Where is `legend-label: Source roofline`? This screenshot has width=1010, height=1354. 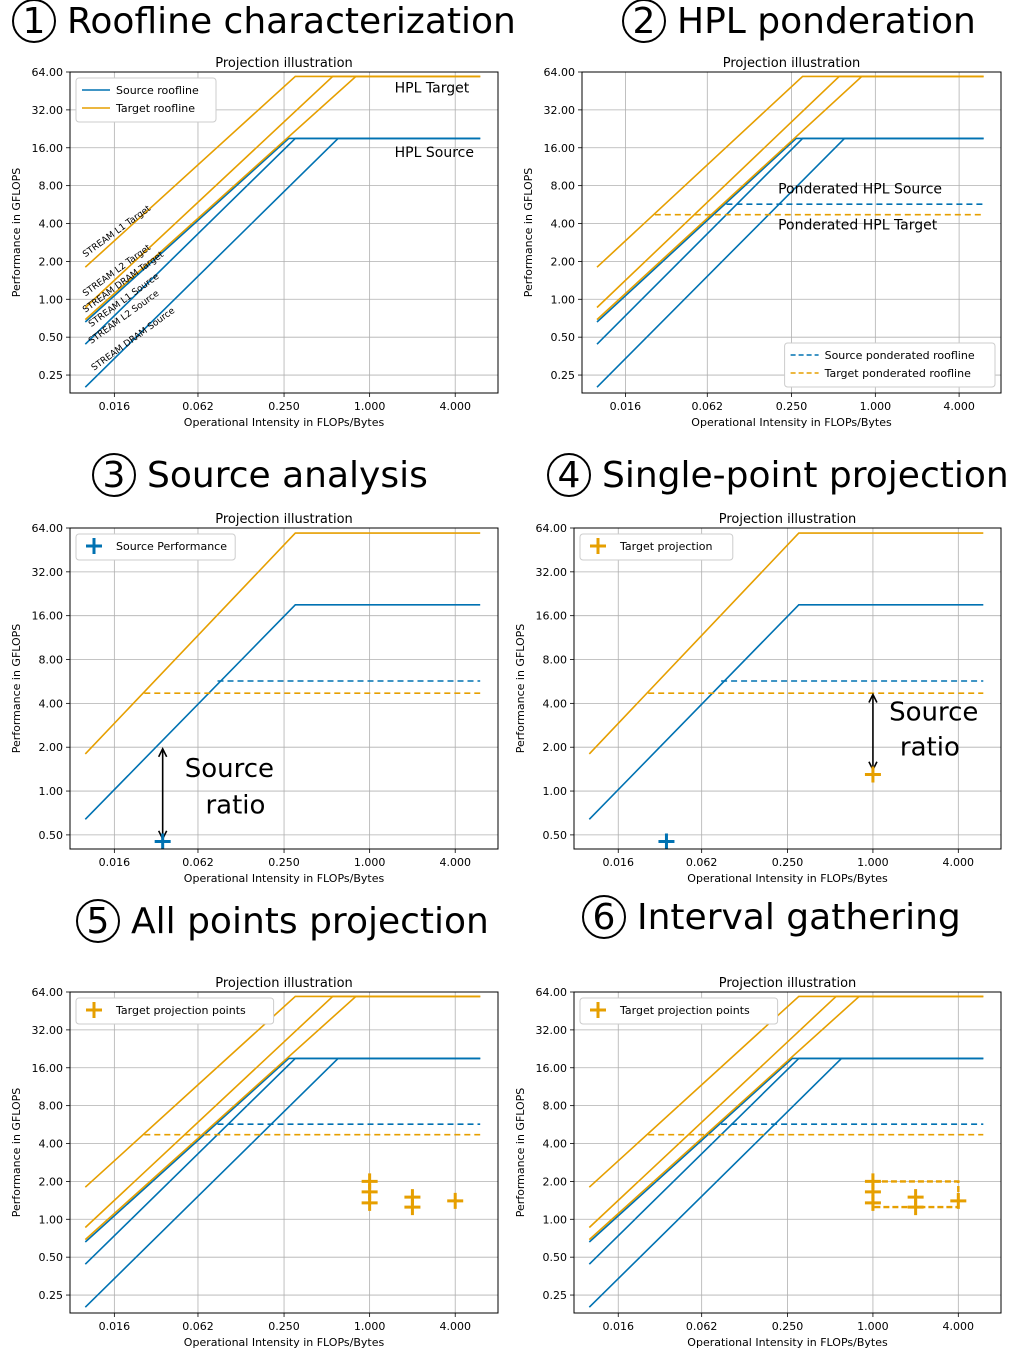 legend-label: Source roofline is located at coordinates (157, 90).